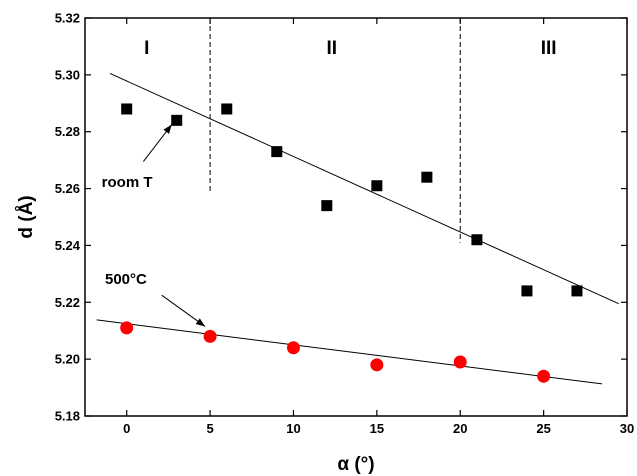  Describe the element at coordinates (67, 359) in the screenshot. I see `y-tick-label: 5.20` at that location.